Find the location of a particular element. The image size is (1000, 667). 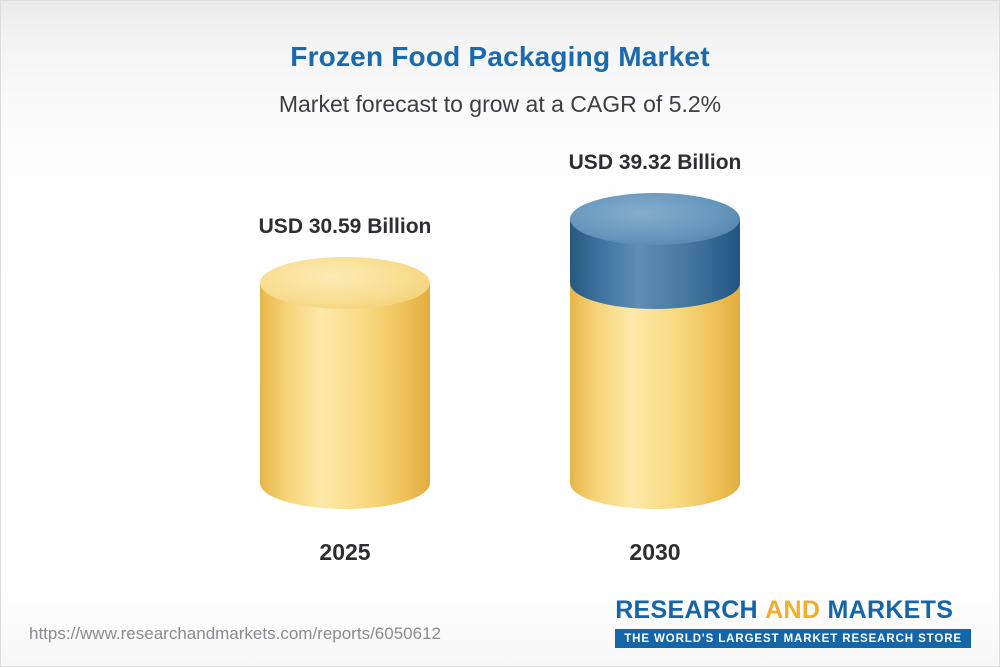

brand-word-research: RESEARCH is located at coordinates (686, 610).